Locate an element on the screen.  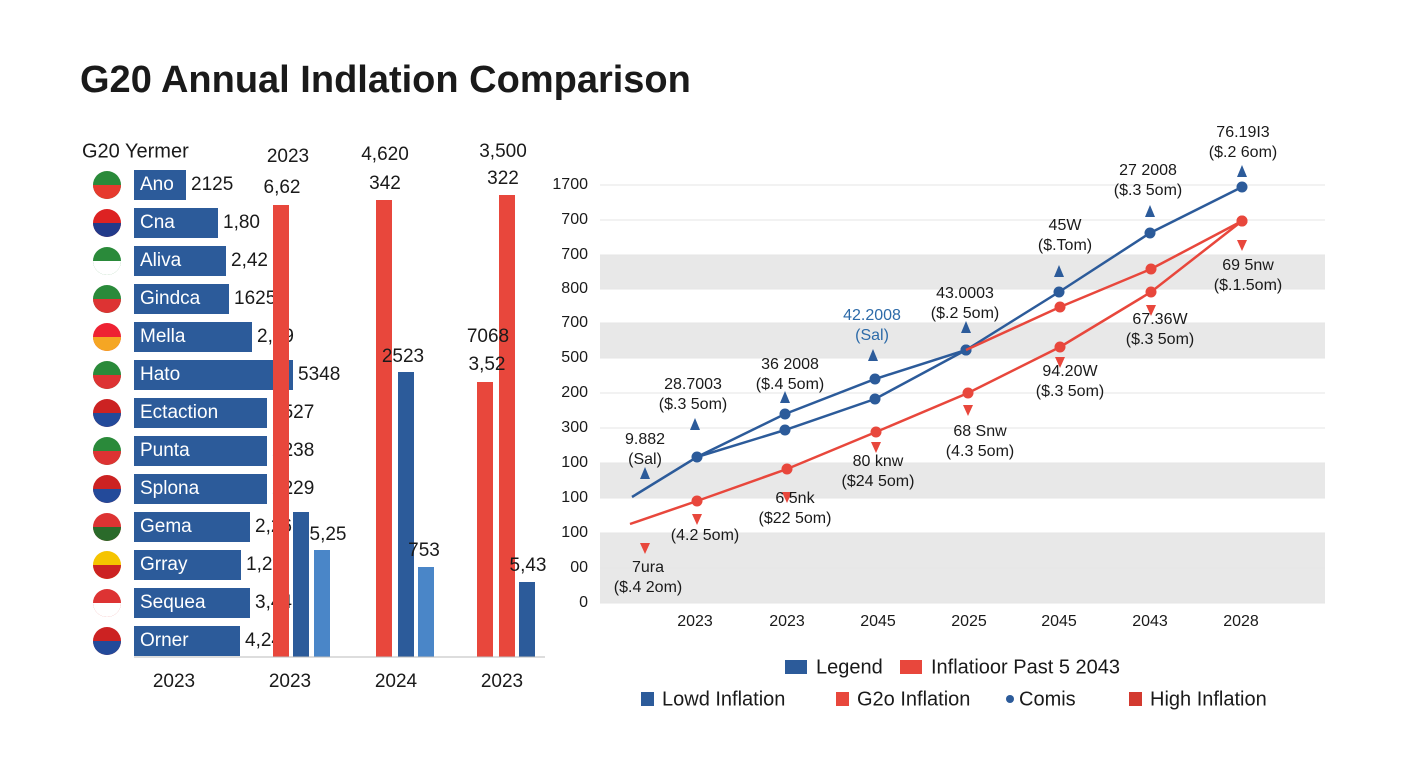
bar-label: 322 is located at coordinates (503, 178).